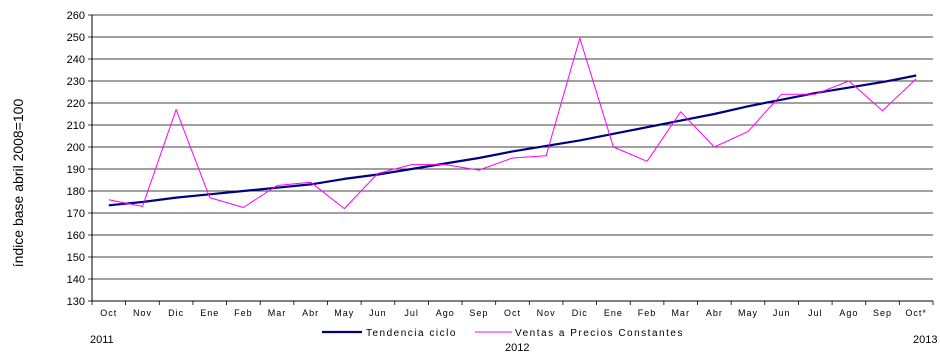 The height and width of the screenshot is (352, 940). I want to click on y-tick-label: 210, so click(76, 126).